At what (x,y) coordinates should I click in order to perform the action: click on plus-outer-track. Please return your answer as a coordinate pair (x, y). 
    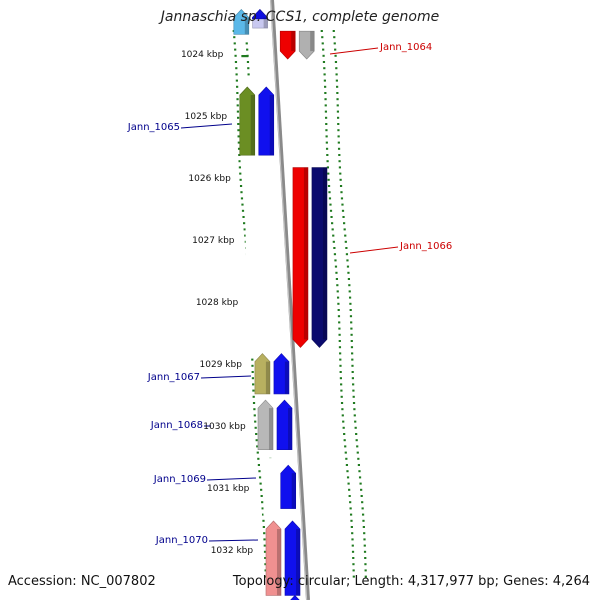
    Looking at the image, I should click on (349, 304).